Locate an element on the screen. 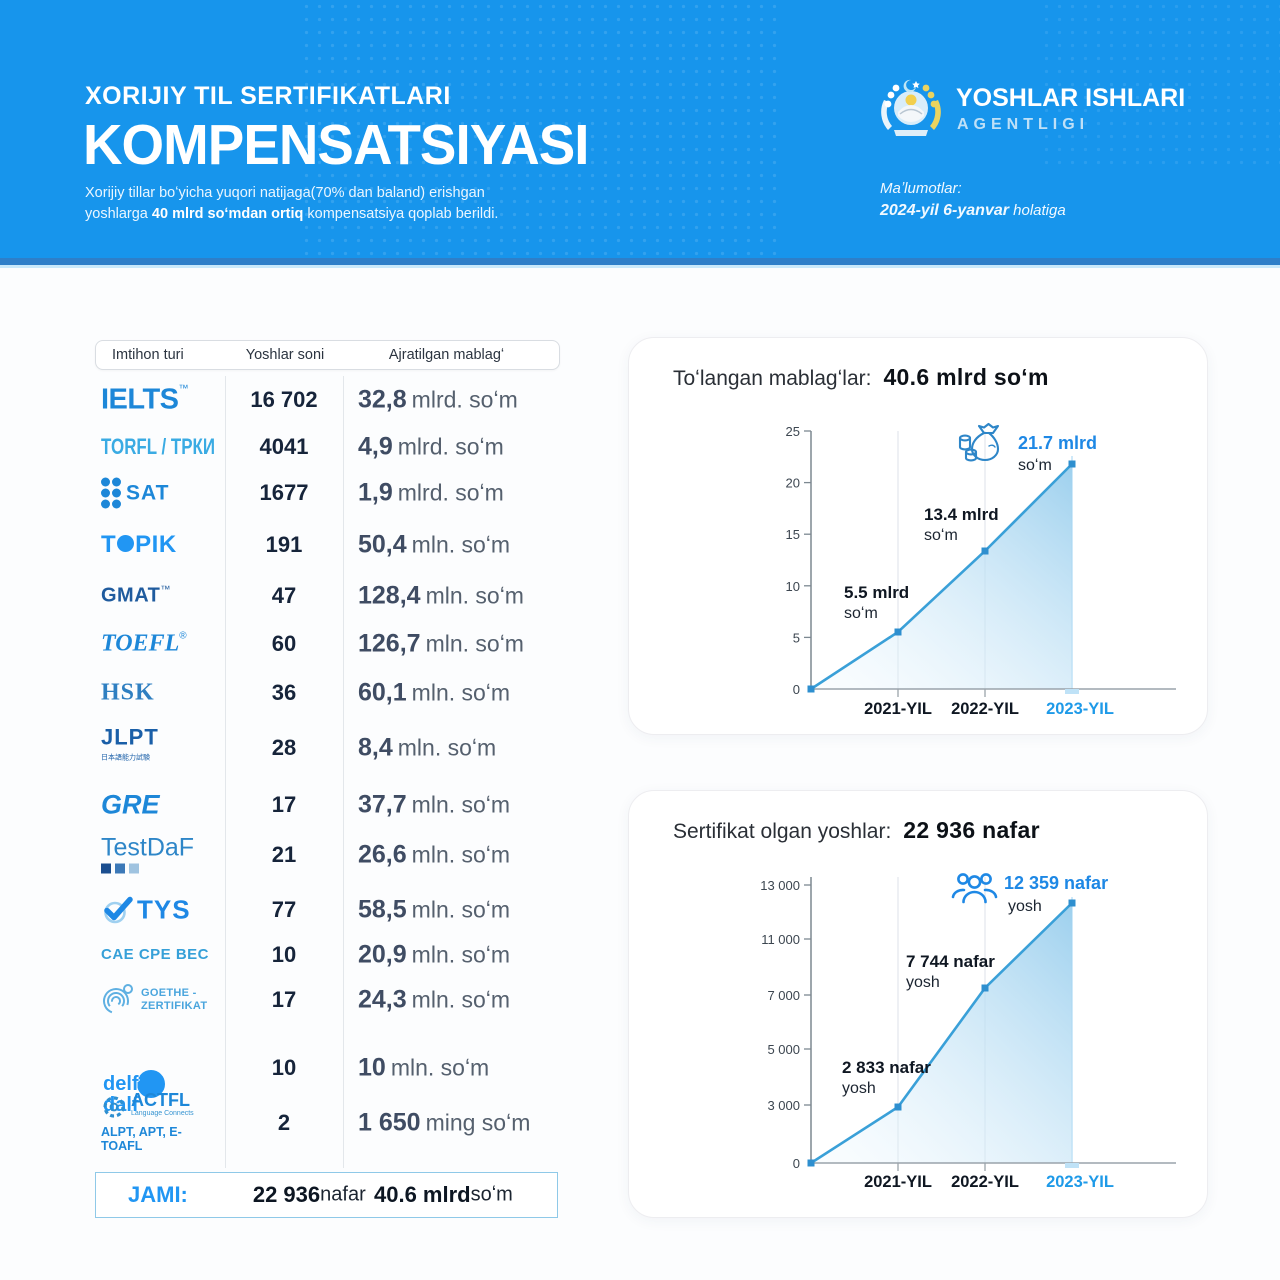  note-rest: holatiga is located at coordinates (1037, 210).